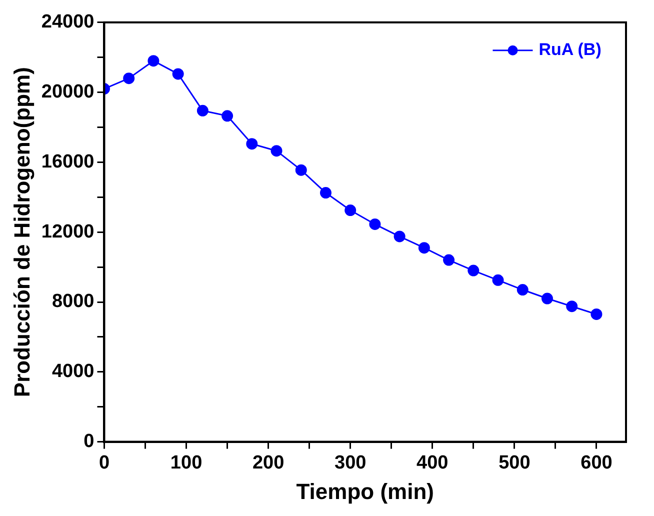 The image size is (654, 516). What do you see at coordinates (350, 463) in the screenshot?
I see `x-tick-label: 300` at bounding box center [350, 463].